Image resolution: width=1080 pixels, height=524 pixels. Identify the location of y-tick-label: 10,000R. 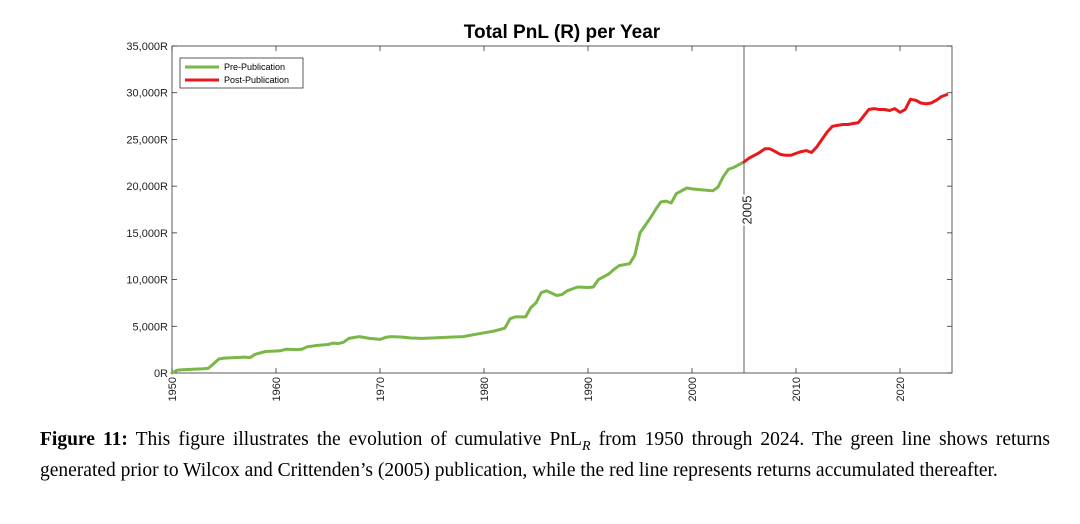
(147, 281).